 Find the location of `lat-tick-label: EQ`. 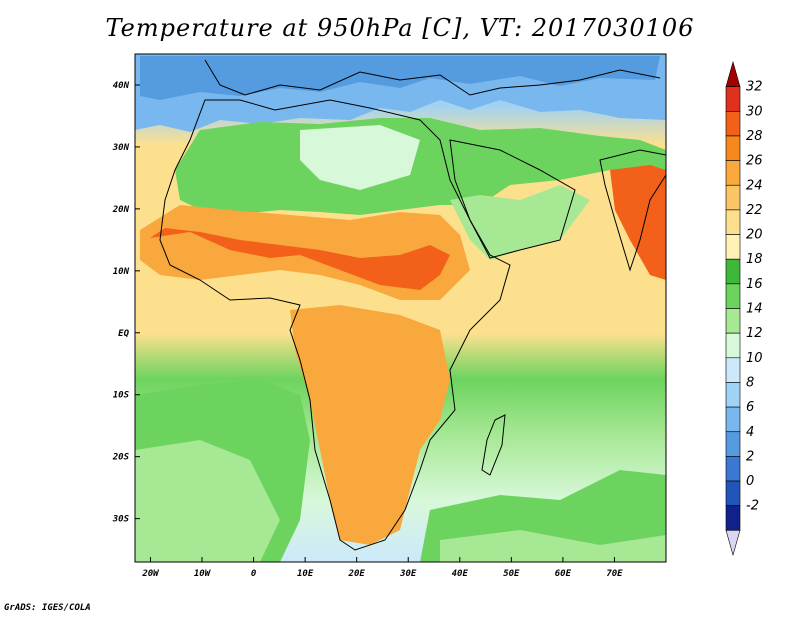

lat-tick-label: EQ is located at coordinates (123, 334).